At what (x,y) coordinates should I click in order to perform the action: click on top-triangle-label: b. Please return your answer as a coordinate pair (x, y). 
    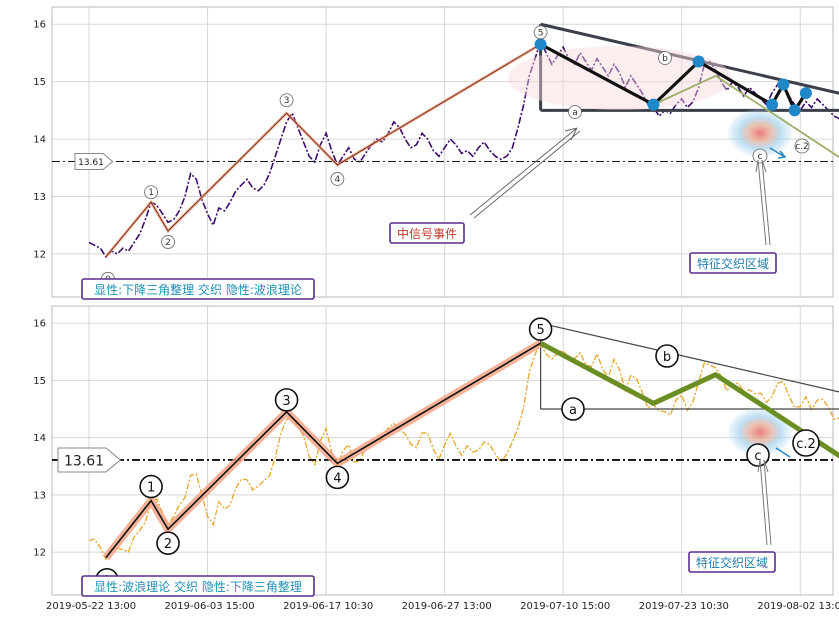
    Looking at the image, I should click on (665, 59).